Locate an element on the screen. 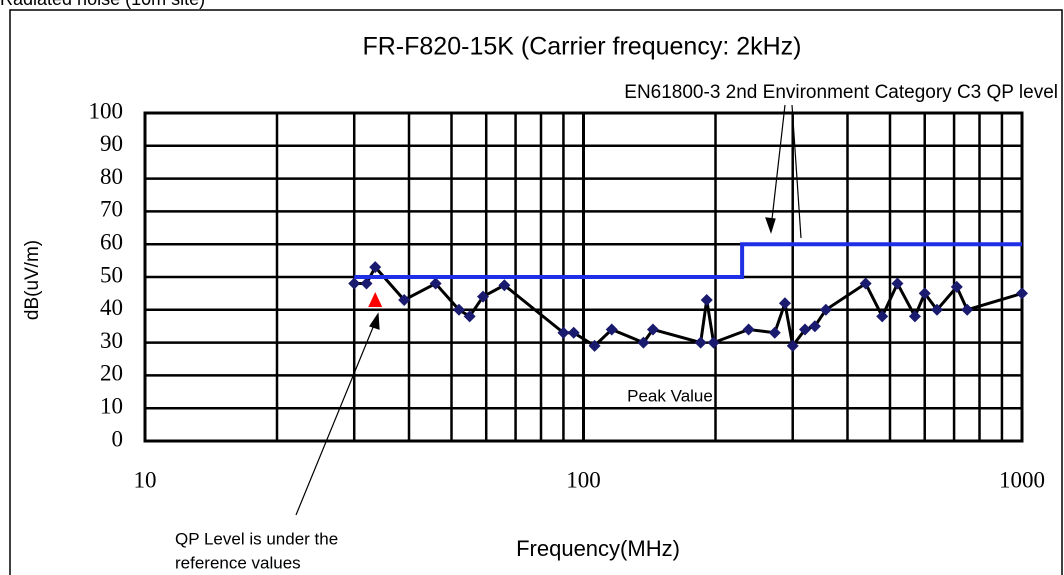 The height and width of the screenshot is (575, 1064). x-tick-label: 100 is located at coordinates (583, 479).